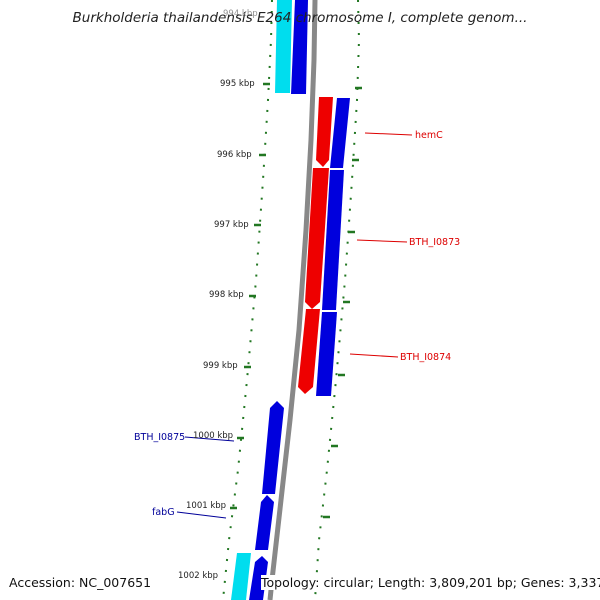  I want to click on tick-label-995: 995 kbp, so click(237, 84).